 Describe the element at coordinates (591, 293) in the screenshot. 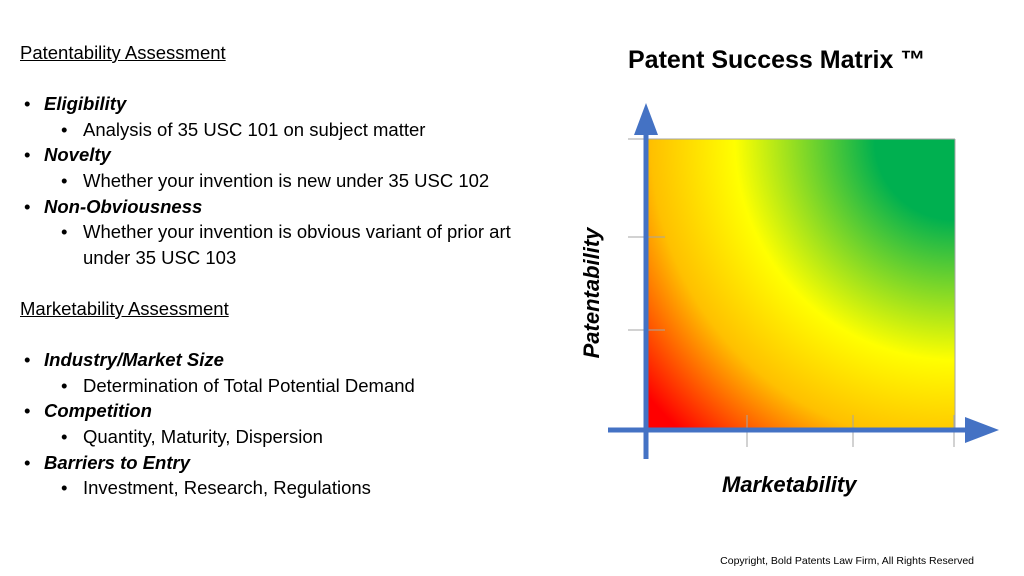

I see `y-axis-label: Patentability` at that location.